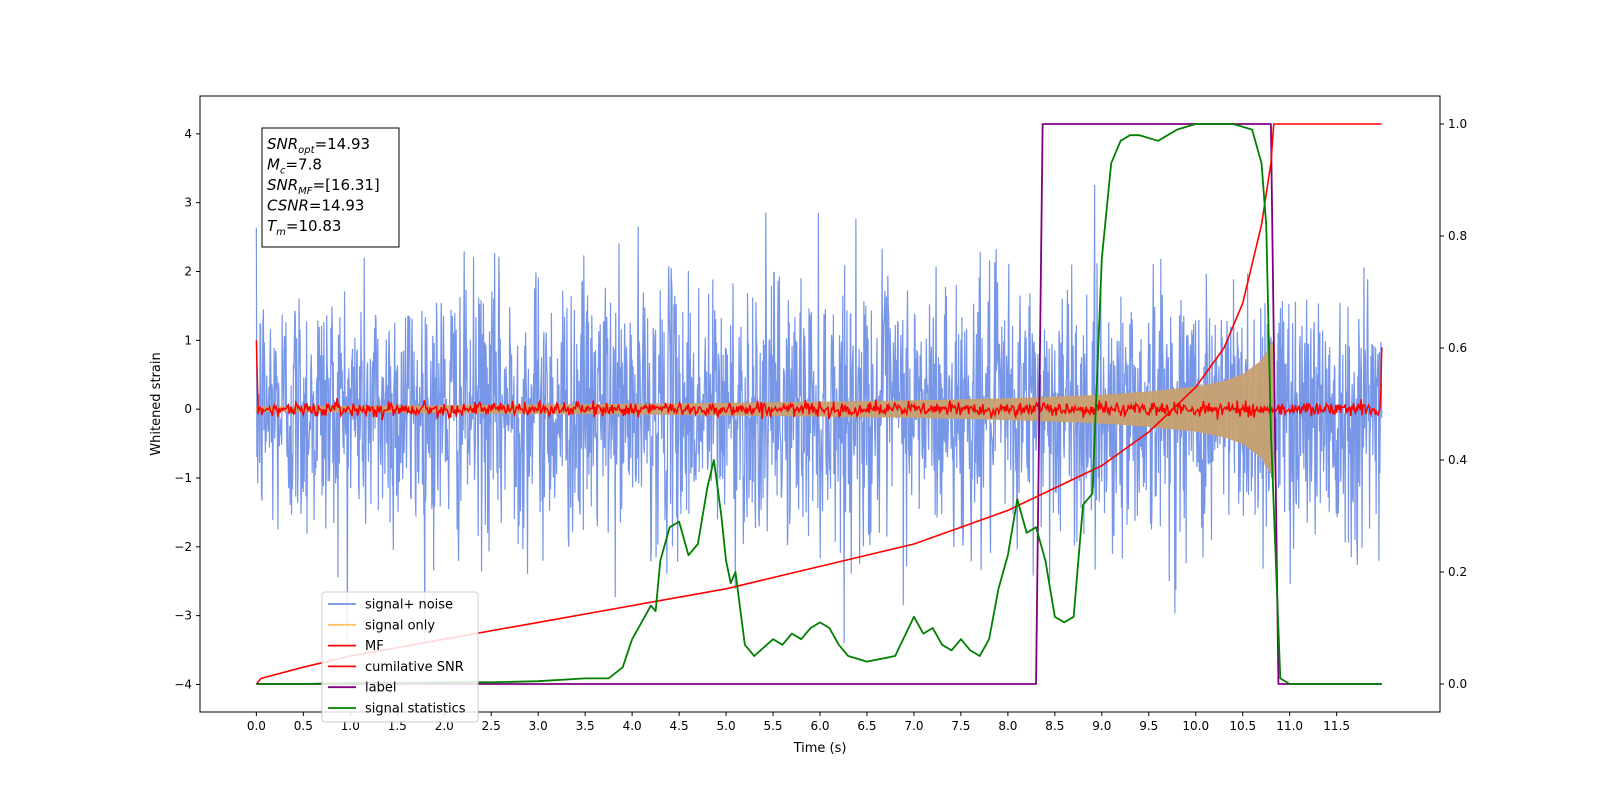 Image resolution: width=1600 pixels, height=800 pixels. I want to click on annotation-frame, so click(330, 187).